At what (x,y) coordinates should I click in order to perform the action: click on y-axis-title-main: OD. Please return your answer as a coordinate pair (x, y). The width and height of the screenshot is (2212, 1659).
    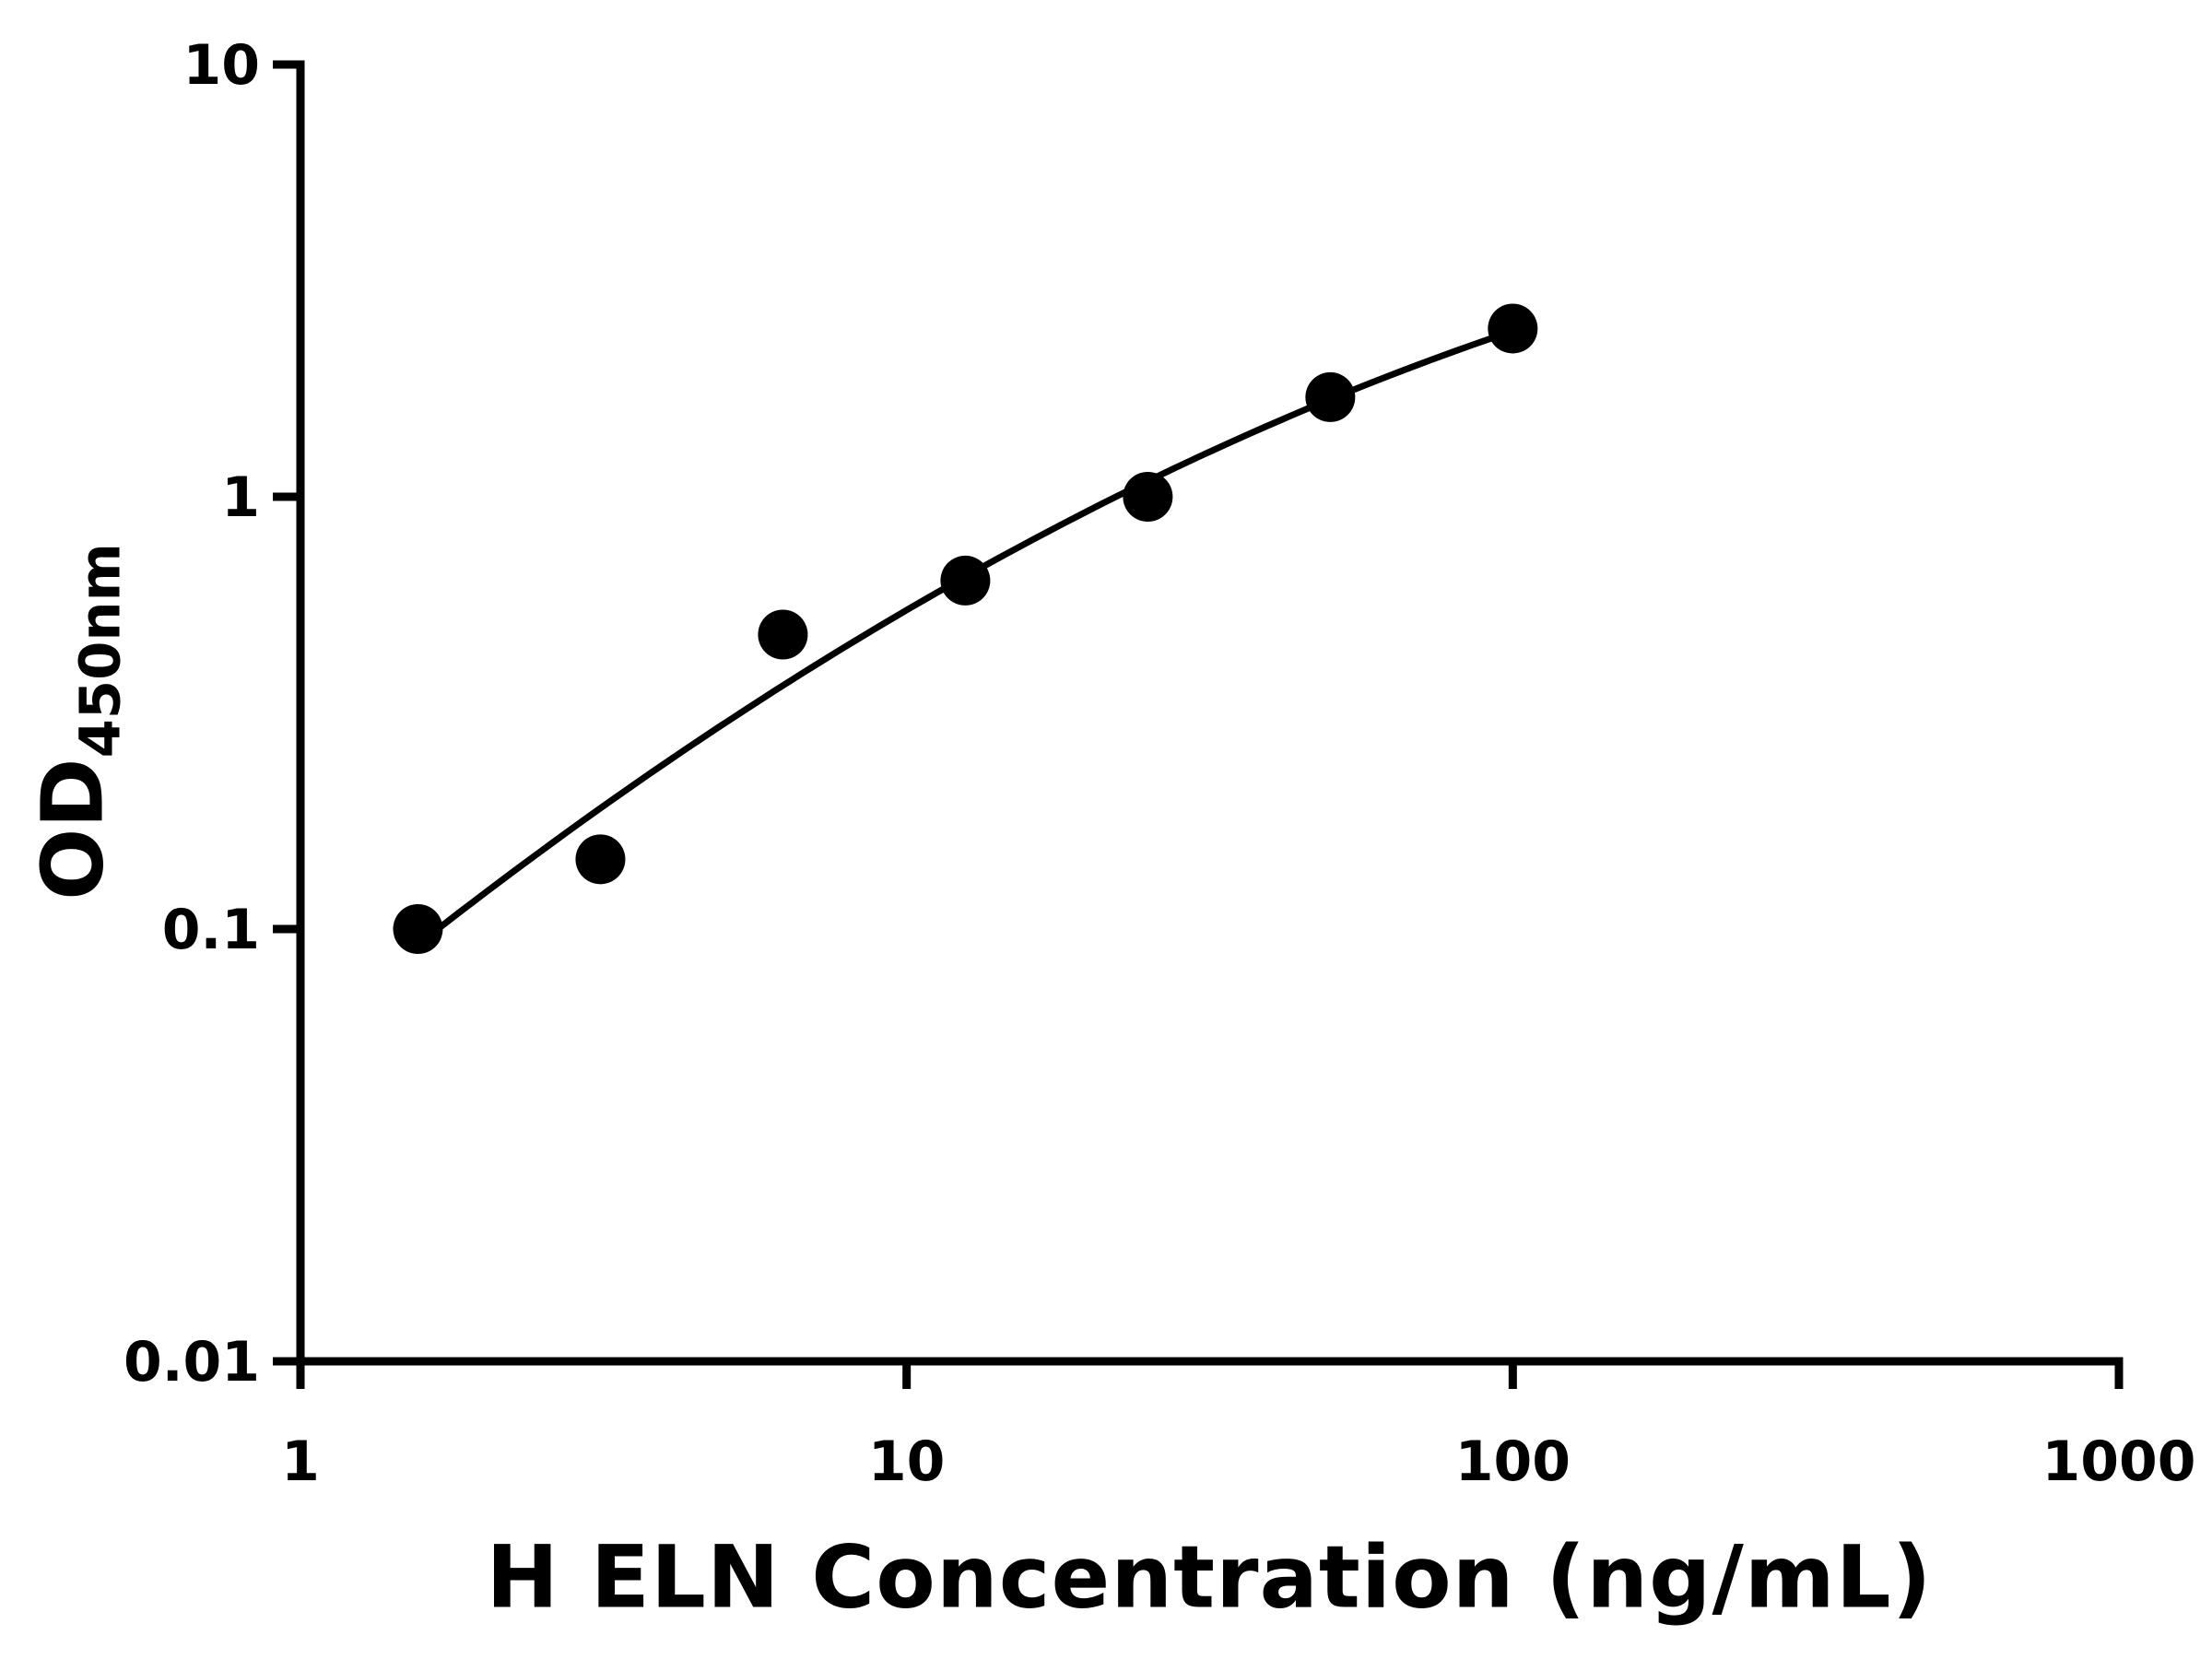
    Looking at the image, I should click on (73, 829).